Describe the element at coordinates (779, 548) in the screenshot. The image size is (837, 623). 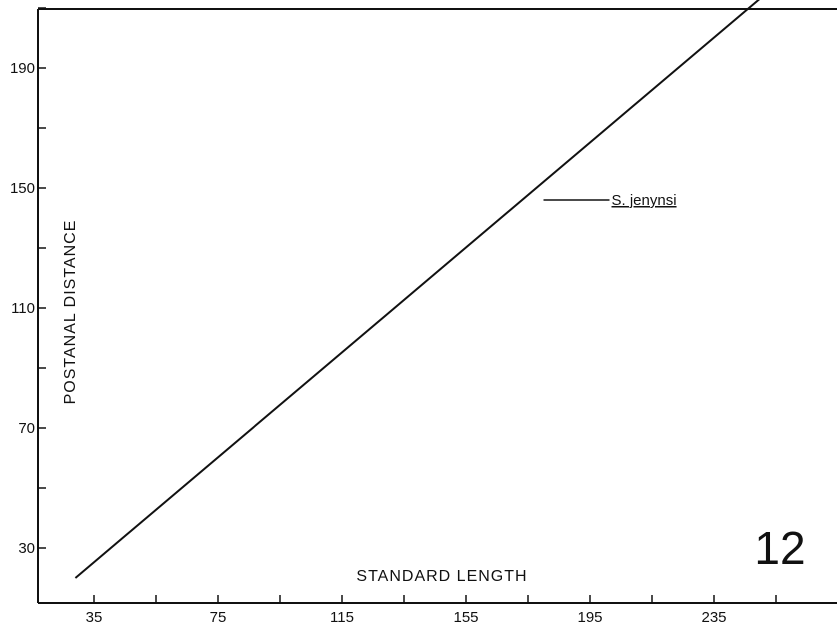
I see `figure-number: 12` at that location.